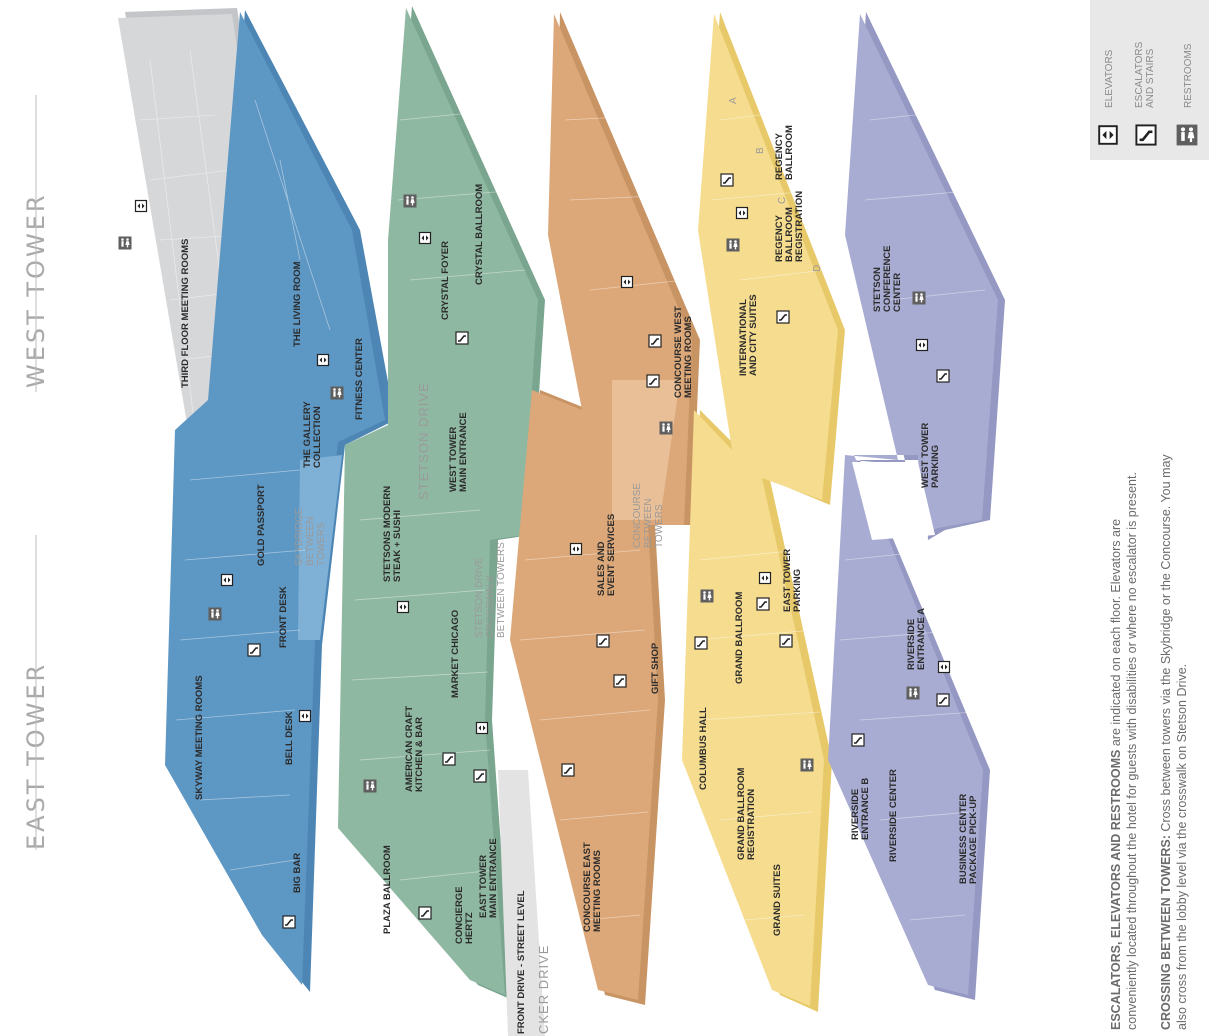  Describe the element at coordinates (321, 544) in the screenshot. I see `label-skybridge-3: TOWERS` at that location.